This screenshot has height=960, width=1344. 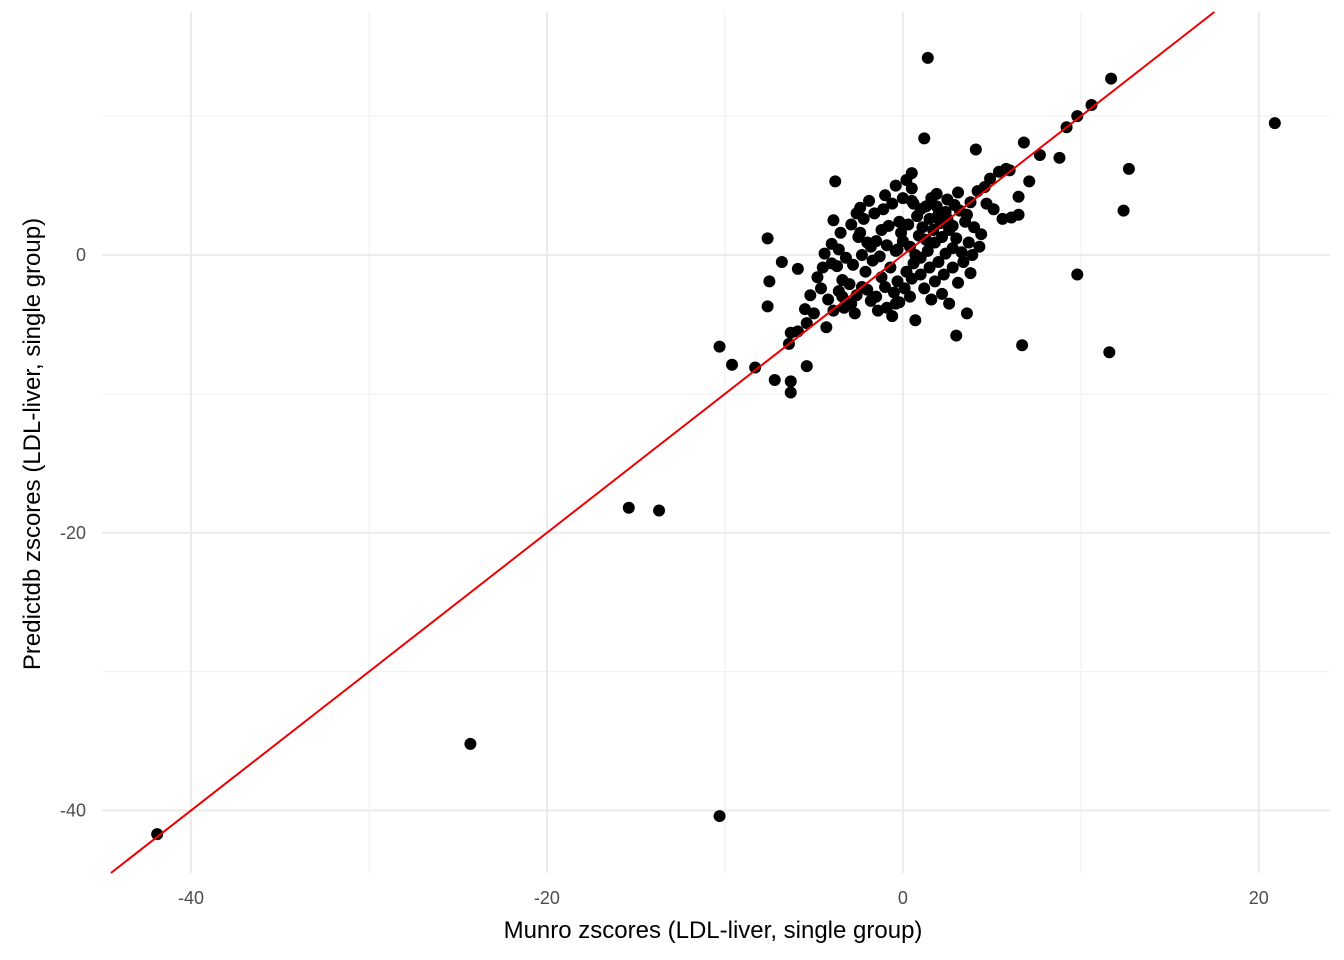 I want to click on y-tick-label: -40, so click(x=73, y=811).